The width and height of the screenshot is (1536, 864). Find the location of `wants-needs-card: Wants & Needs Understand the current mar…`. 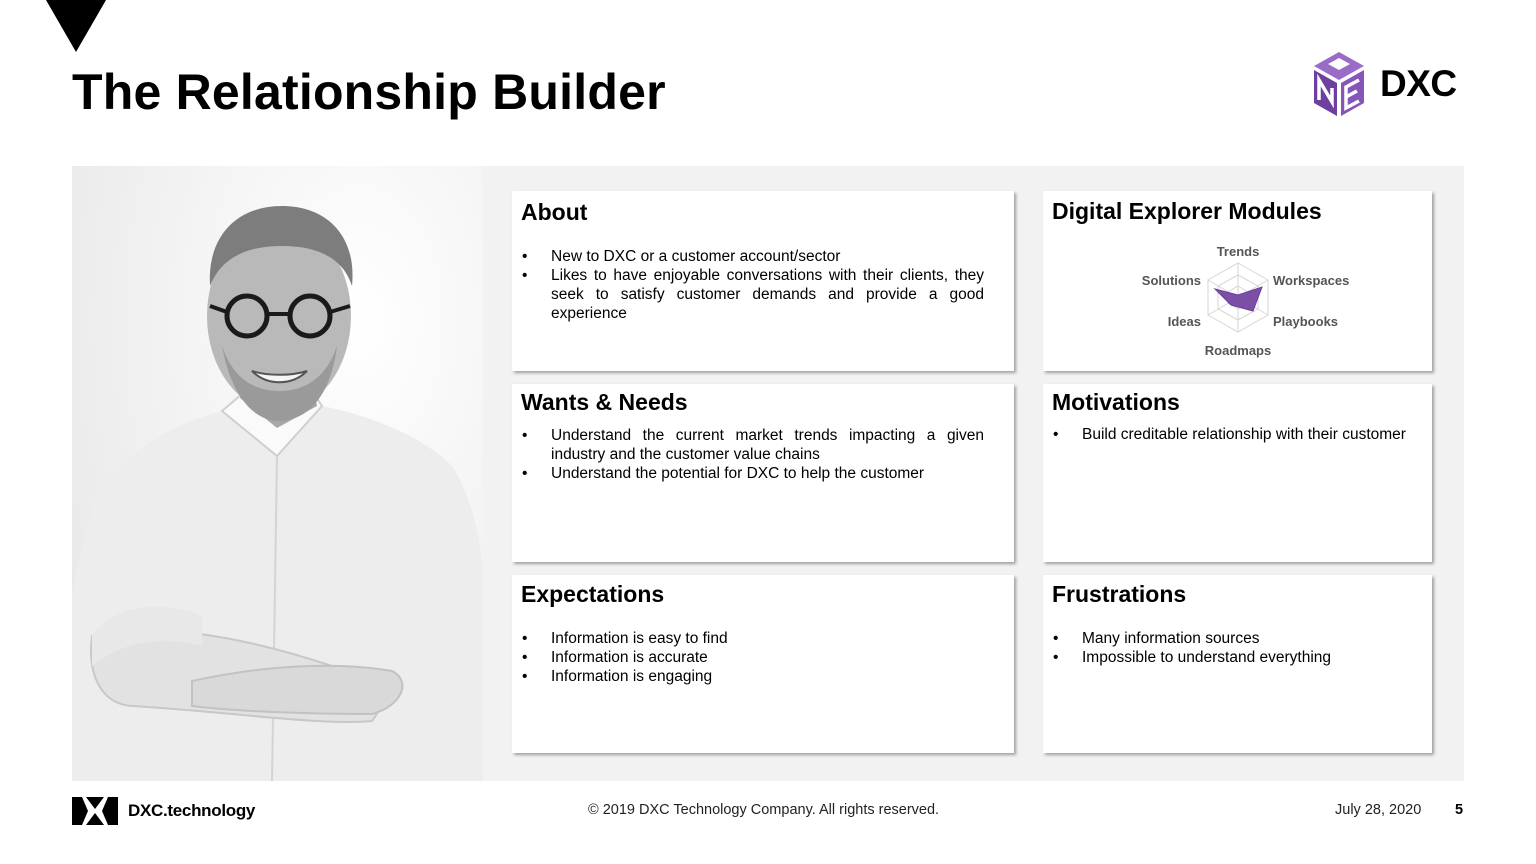

wants-needs-card: Wants & Needs Understand the current mar… is located at coordinates (763, 473).